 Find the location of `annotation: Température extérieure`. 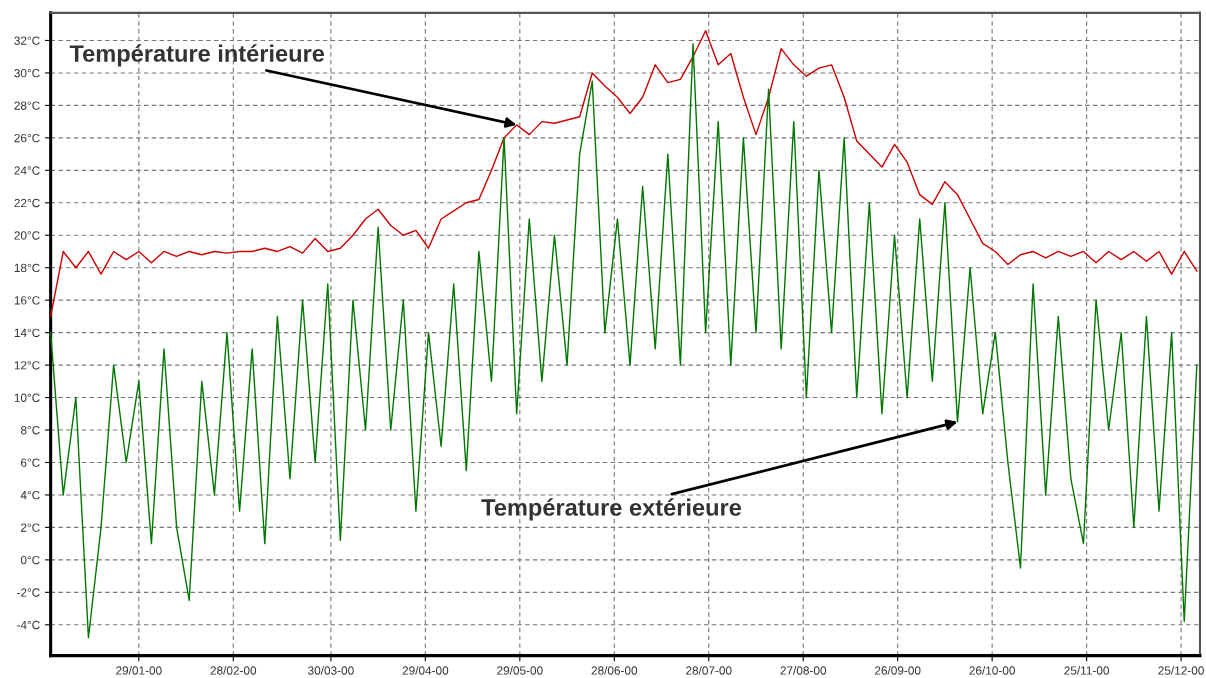

annotation: Température extérieure is located at coordinates (611, 509).